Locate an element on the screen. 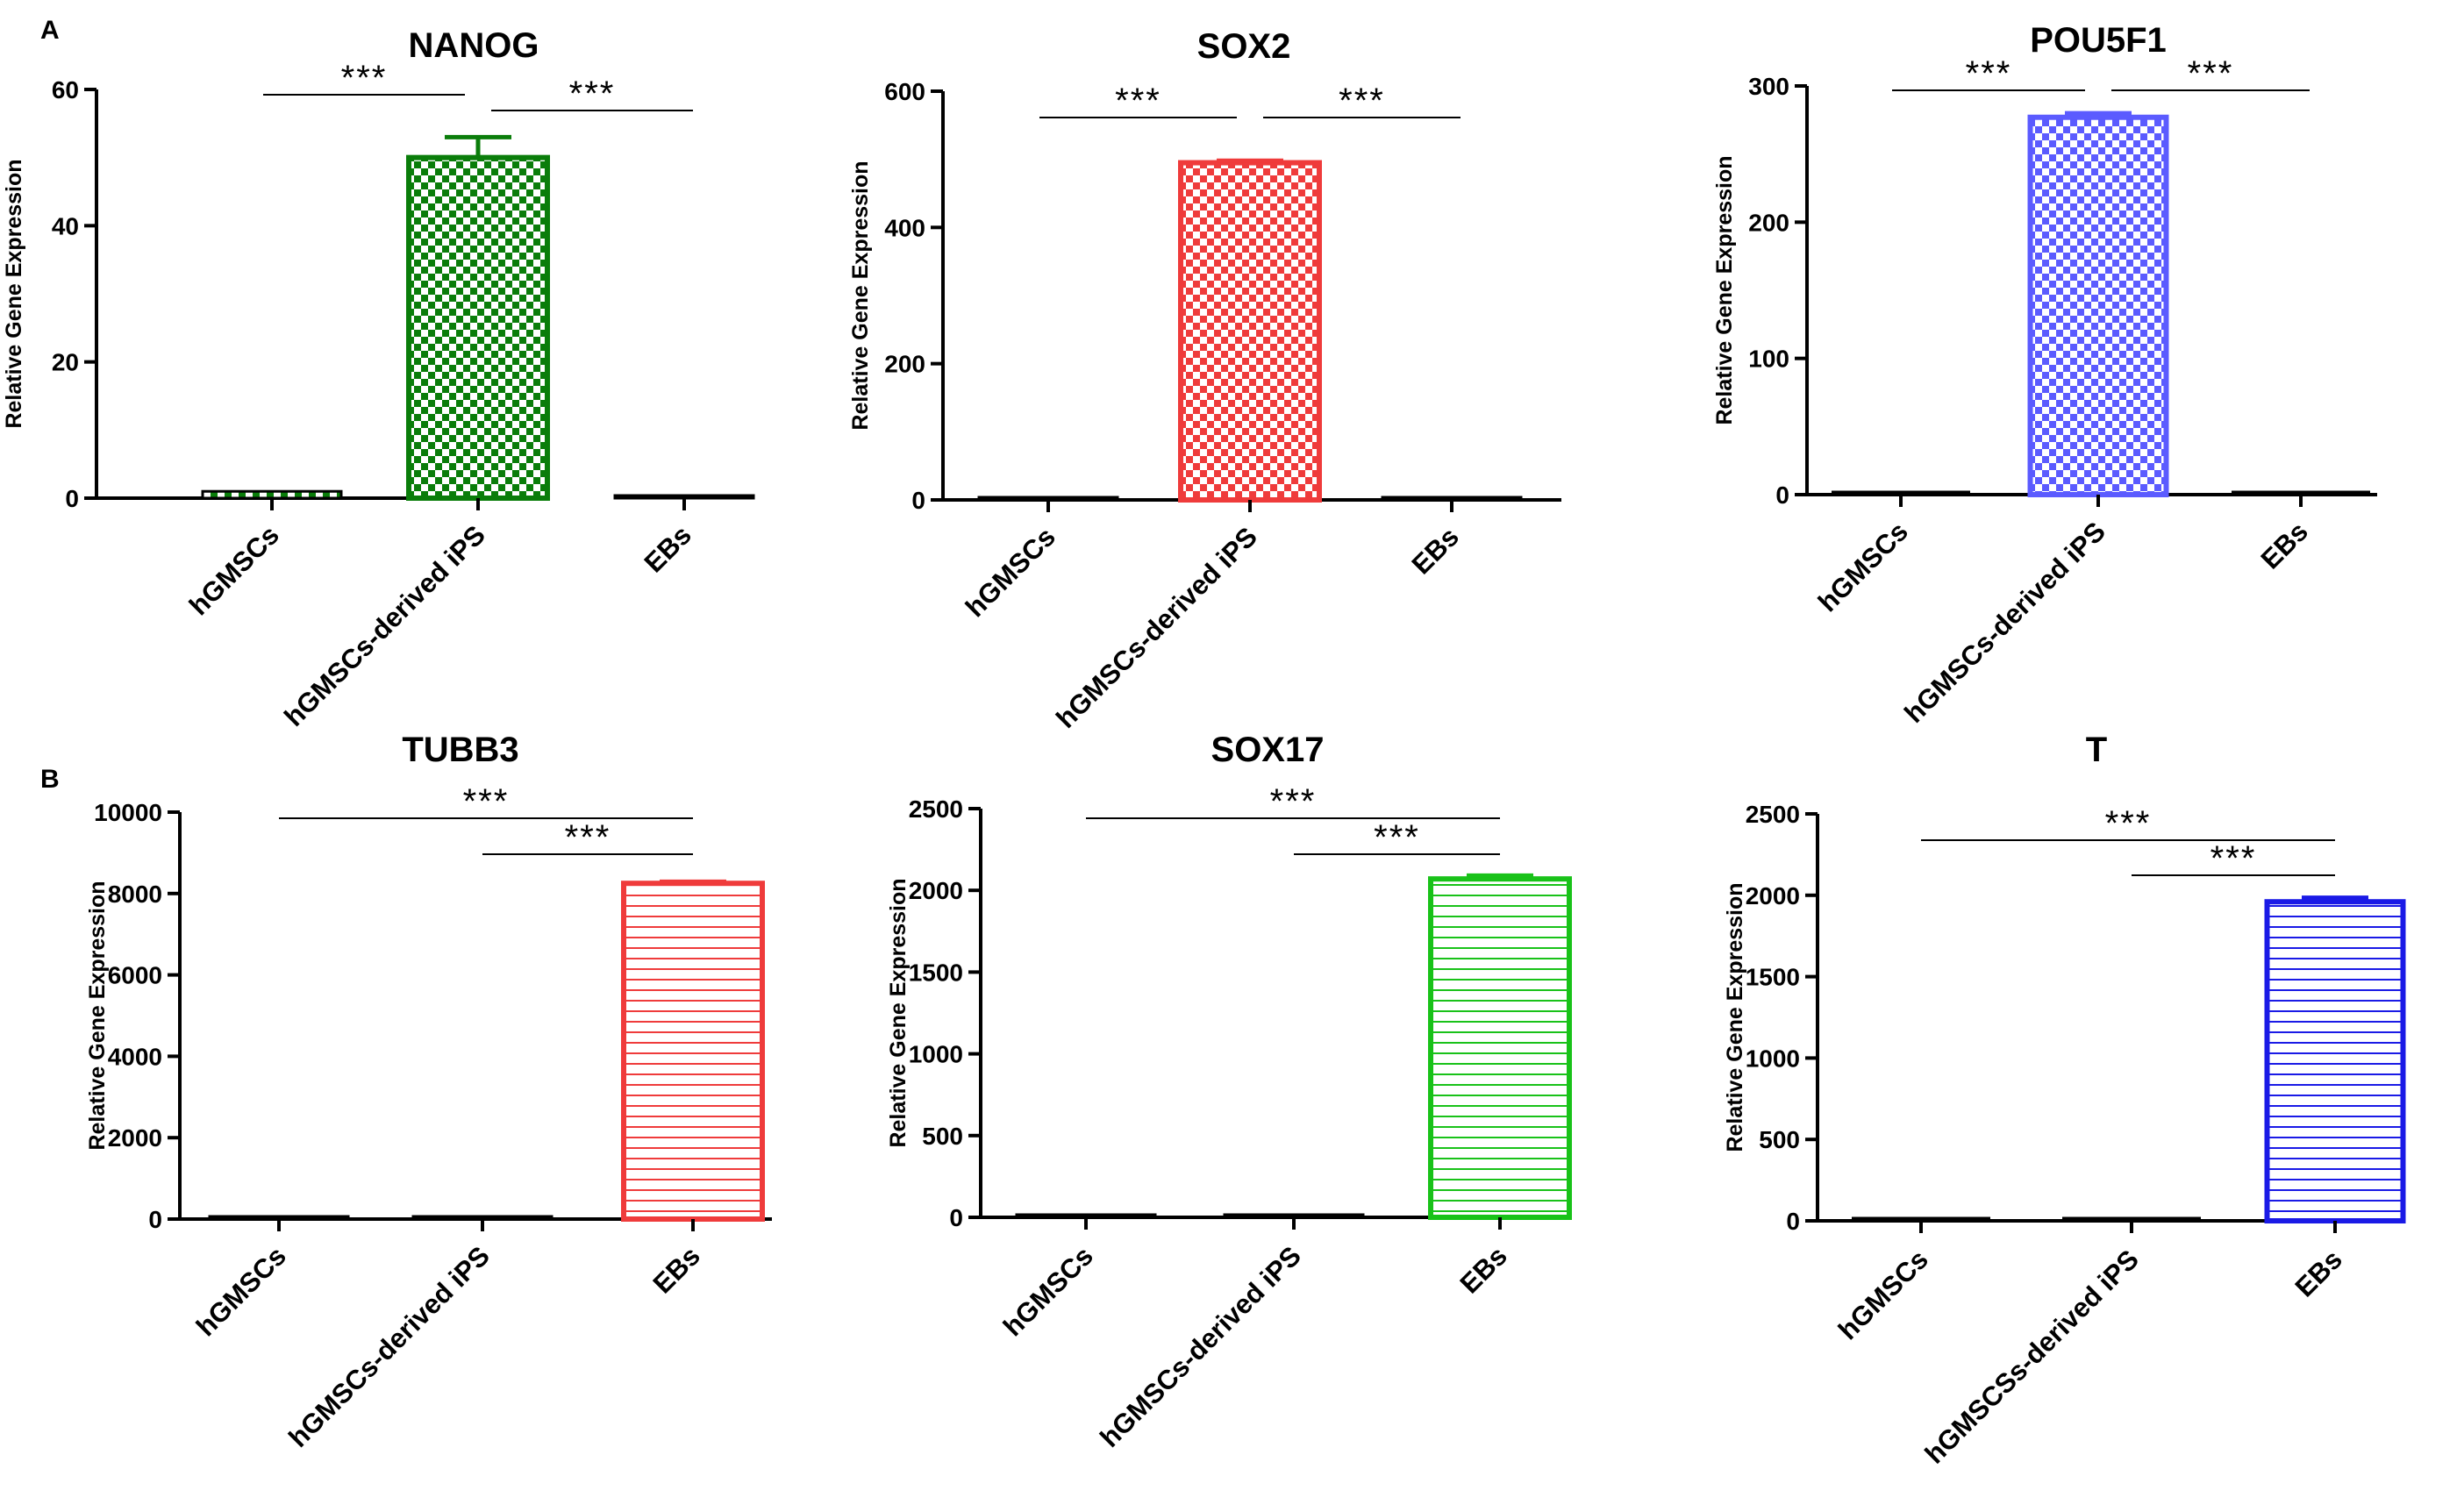  chart-title: T is located at coordinates (2097, 750).